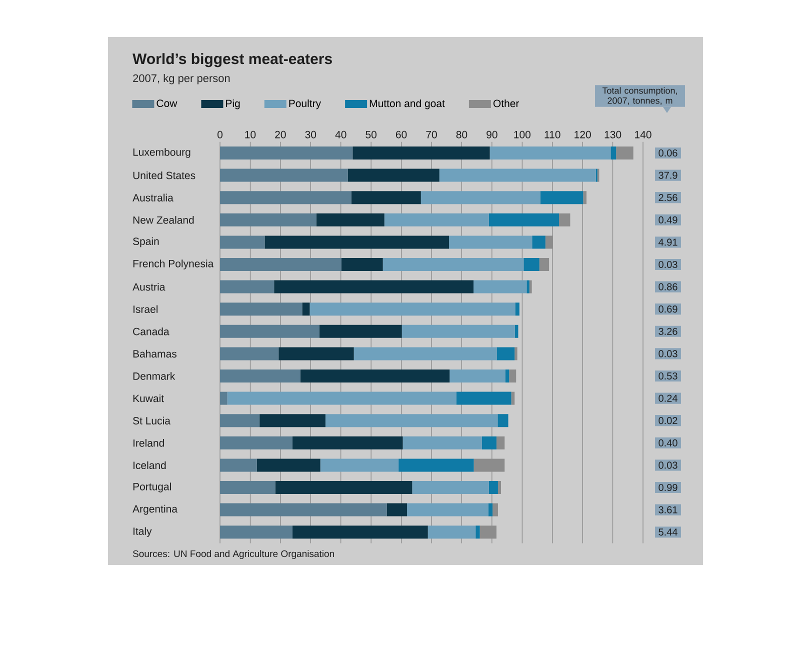  I want to click on text: 0.40, so click(668, 442).